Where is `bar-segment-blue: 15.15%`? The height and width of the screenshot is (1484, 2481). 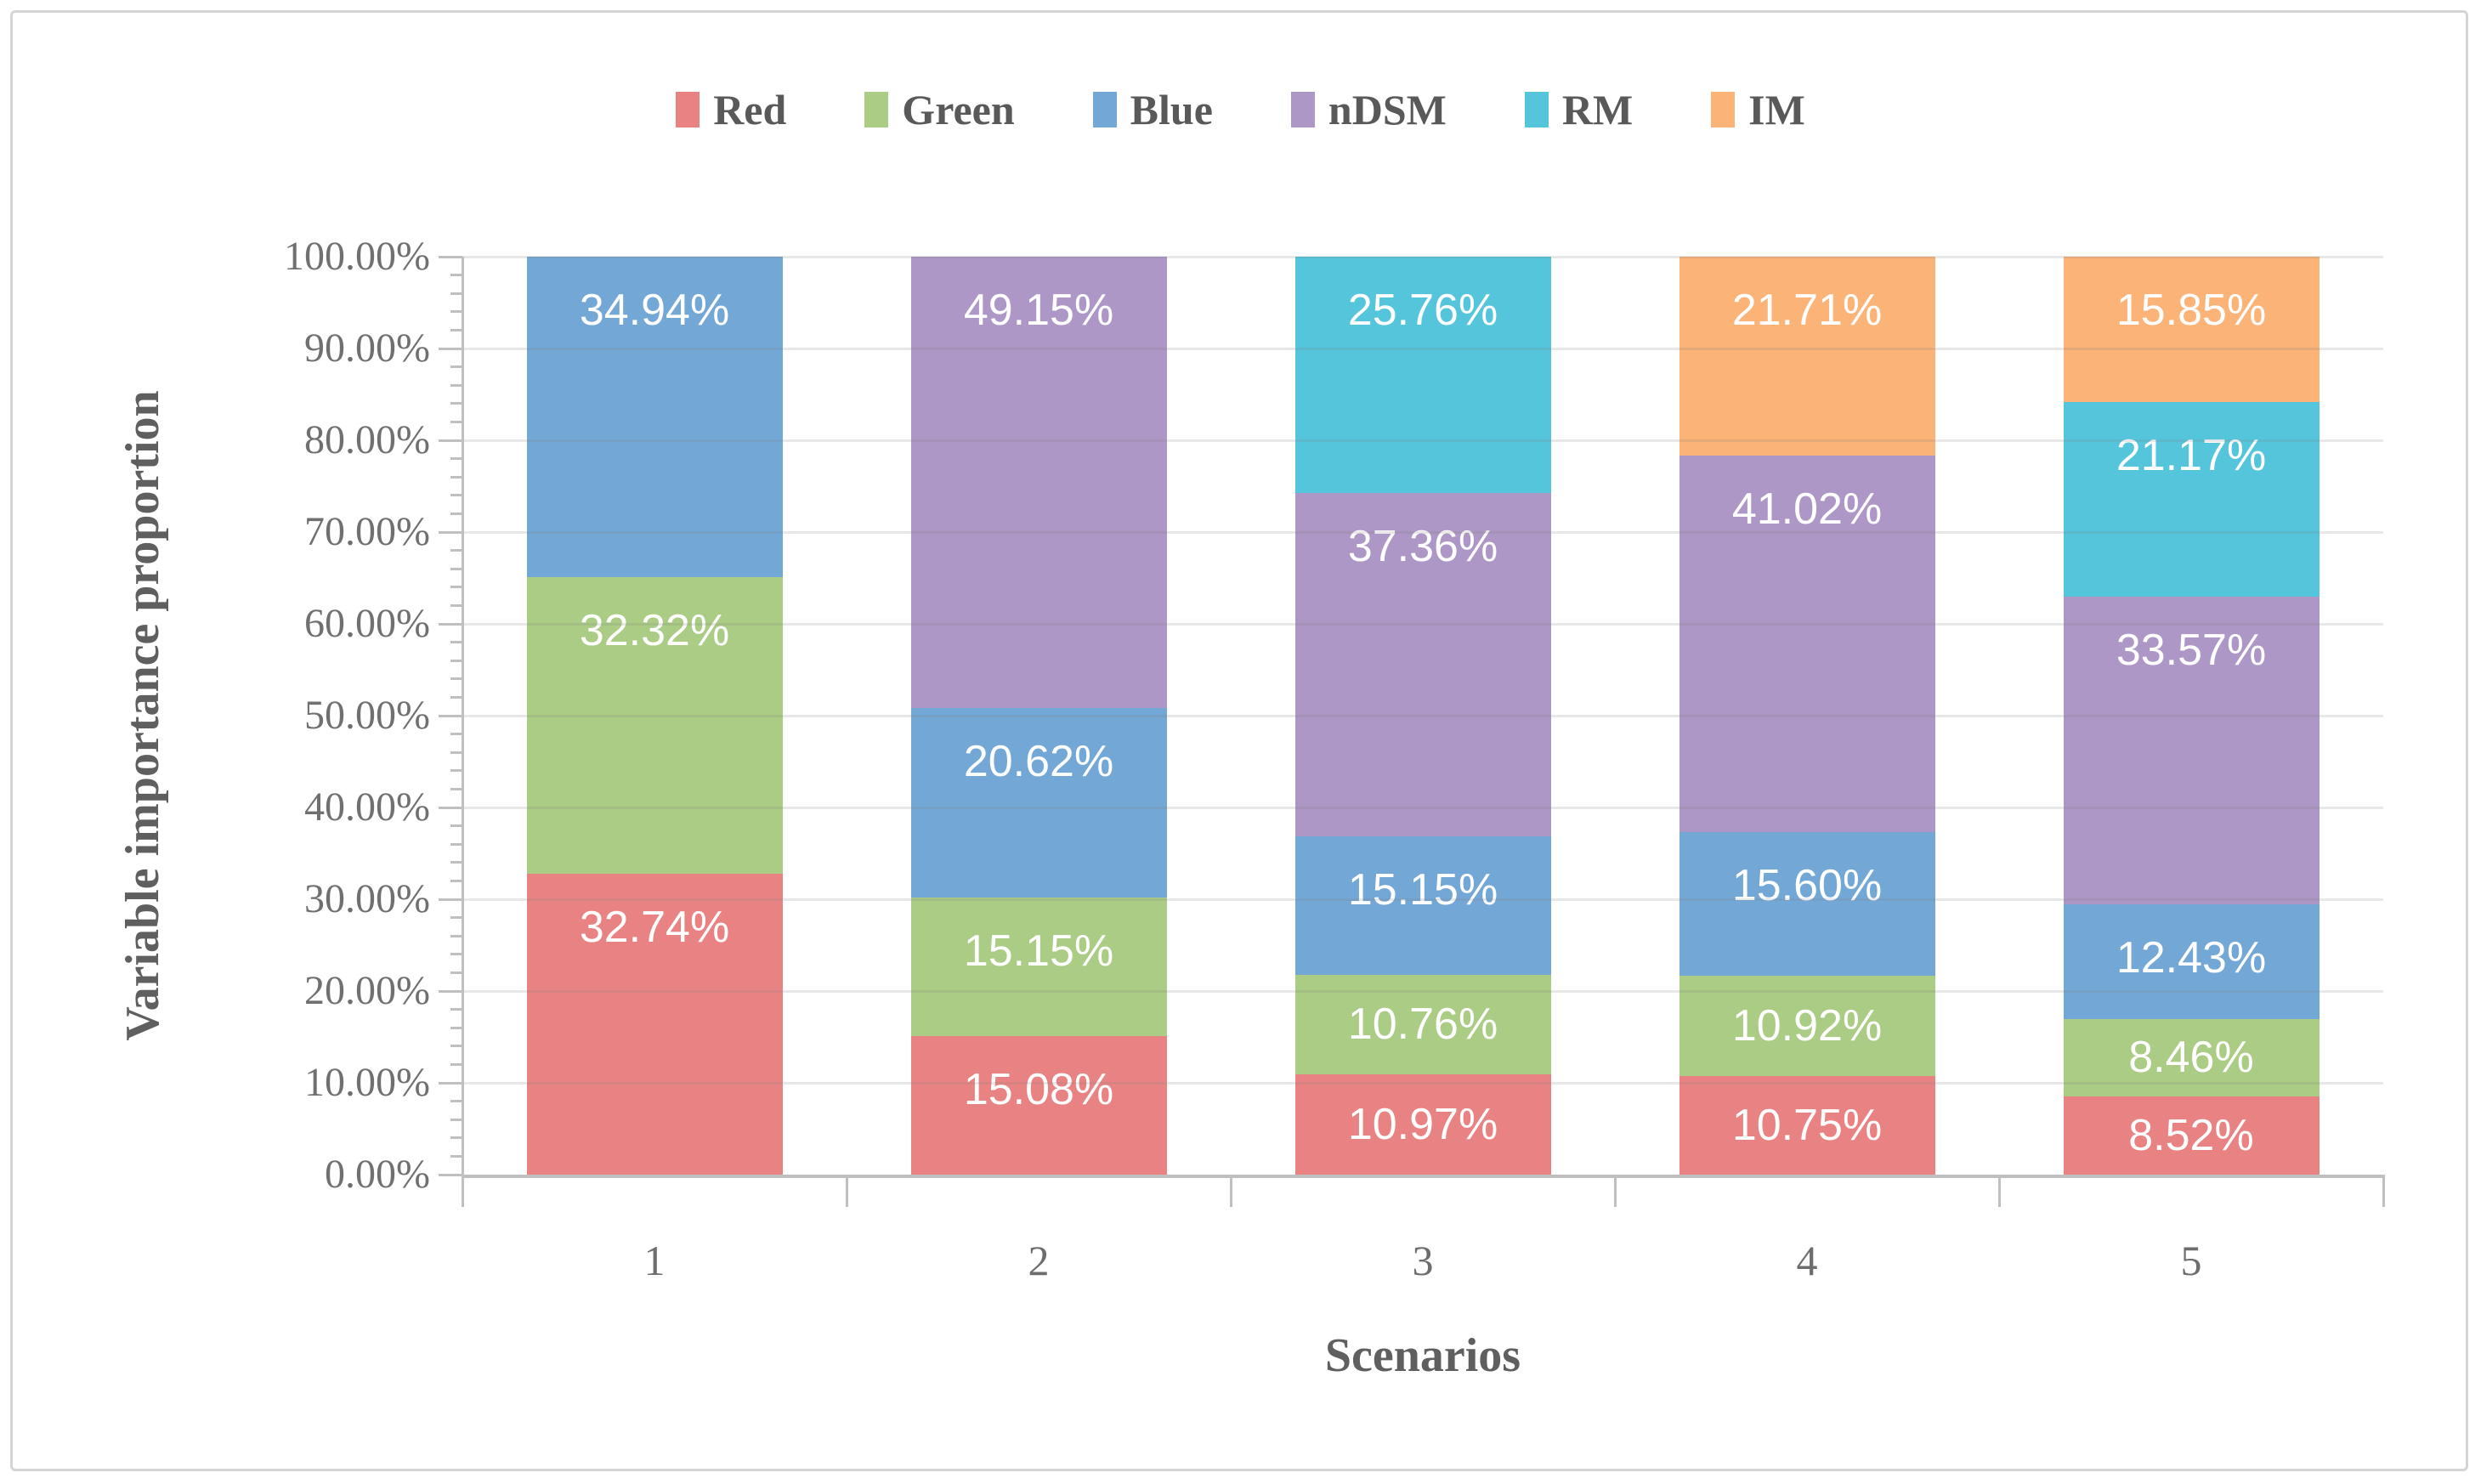
bar-segment-blue: 15.15% is located at coordinates (1422, 905).